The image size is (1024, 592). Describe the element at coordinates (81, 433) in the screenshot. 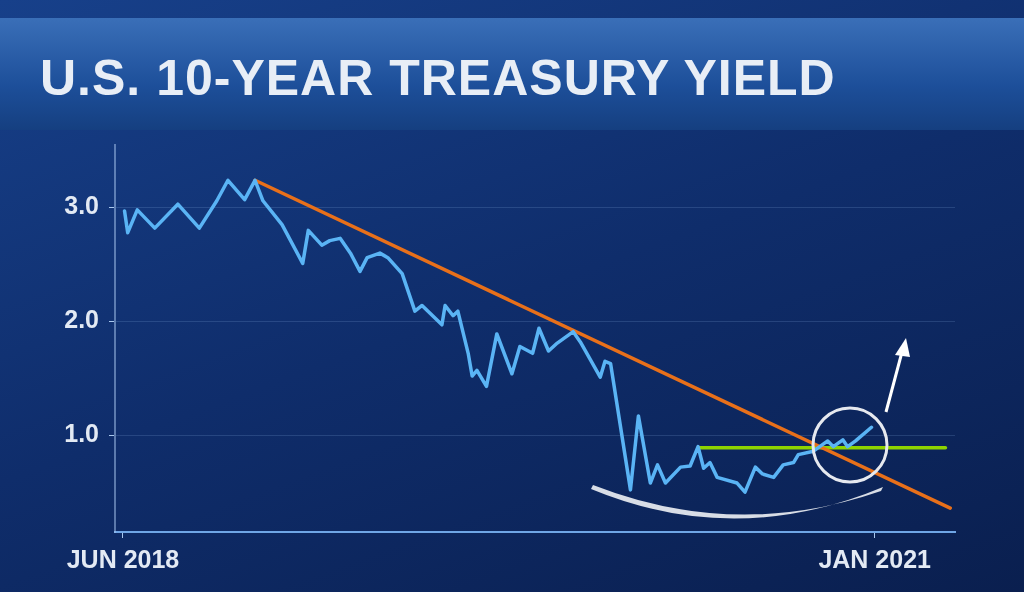

I see `y-tick-label: 1.0` at that location.